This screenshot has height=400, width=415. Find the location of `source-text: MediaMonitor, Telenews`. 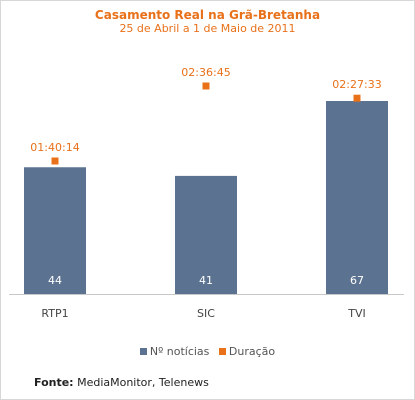

source-text: MediaMonitor, Telenews is located at coordinates (141, 382).